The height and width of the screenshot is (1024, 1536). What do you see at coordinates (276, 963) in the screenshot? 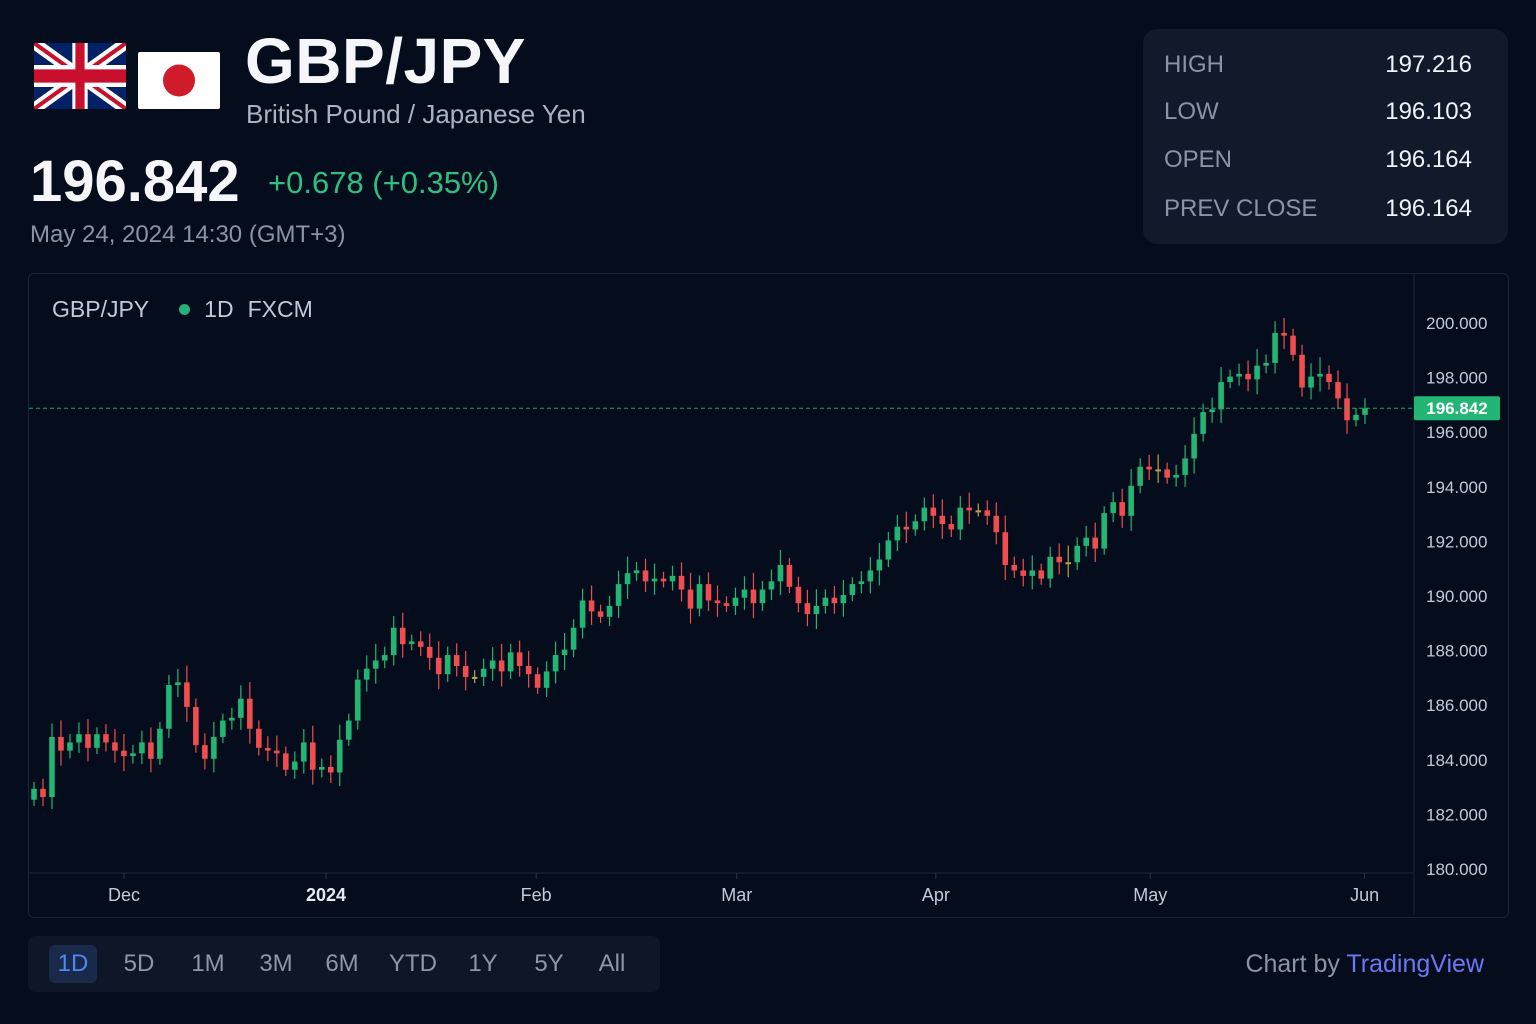
I see `range-button-3m: 3M` at bounding box center [276, 963].